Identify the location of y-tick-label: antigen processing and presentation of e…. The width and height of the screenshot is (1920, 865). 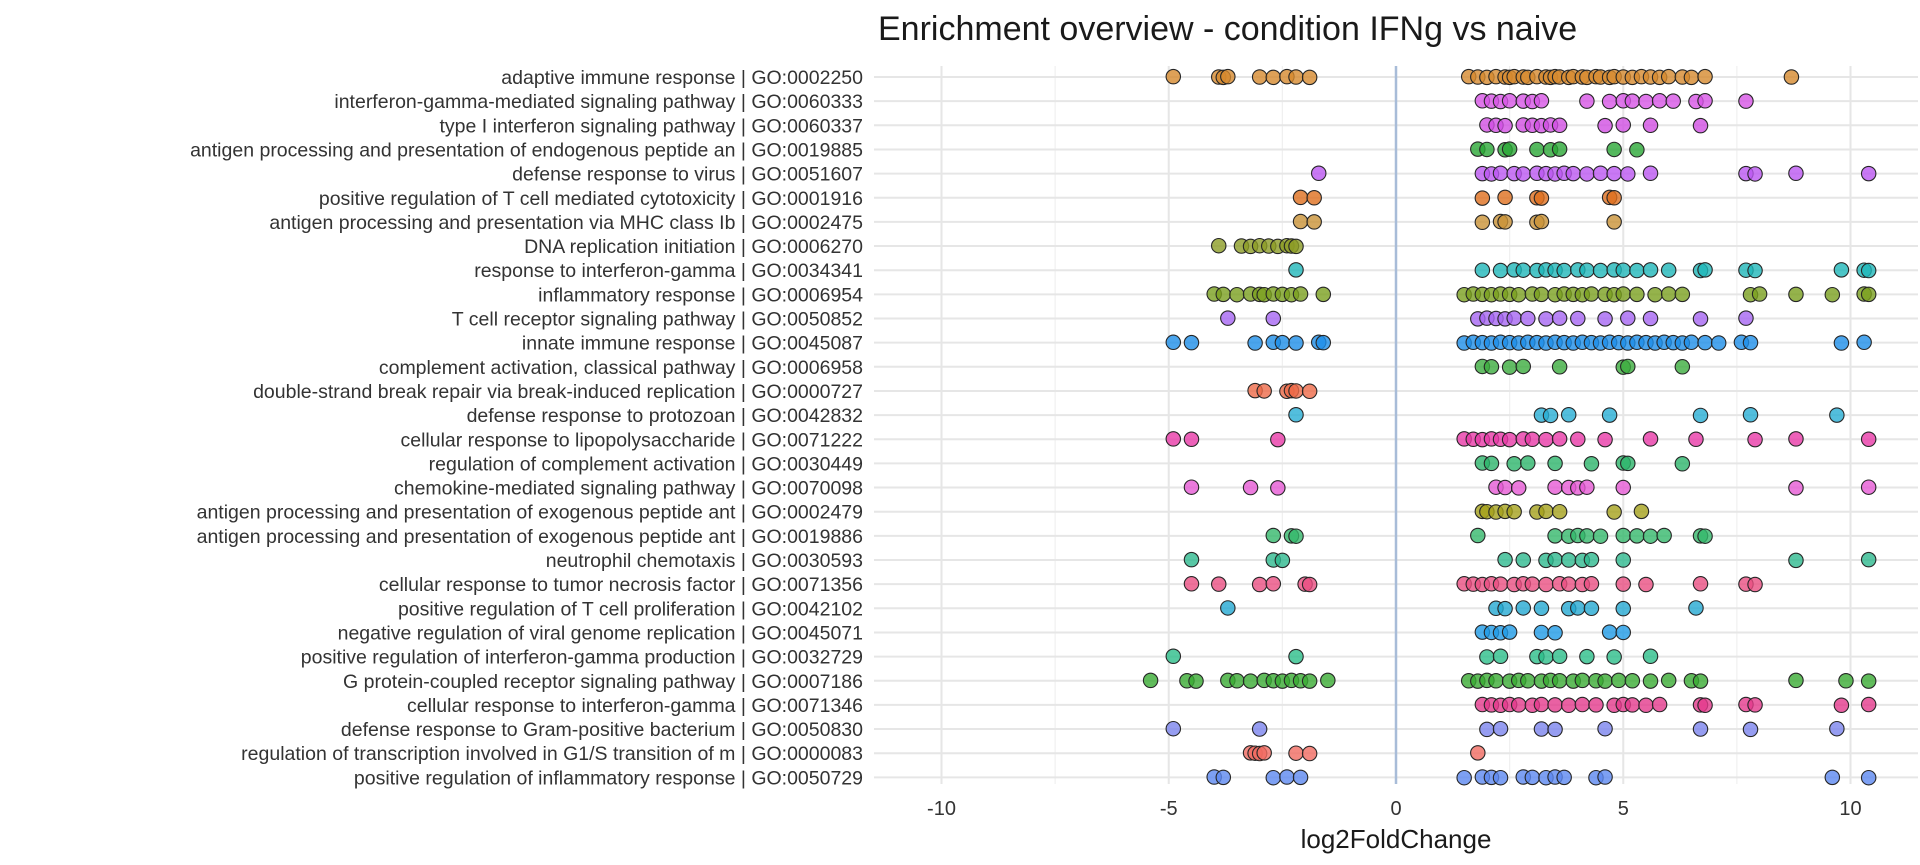
(530, 513).